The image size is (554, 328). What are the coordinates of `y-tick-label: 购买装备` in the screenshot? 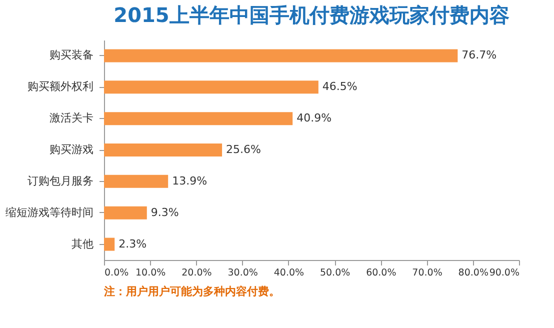 It's located at (72, 55).